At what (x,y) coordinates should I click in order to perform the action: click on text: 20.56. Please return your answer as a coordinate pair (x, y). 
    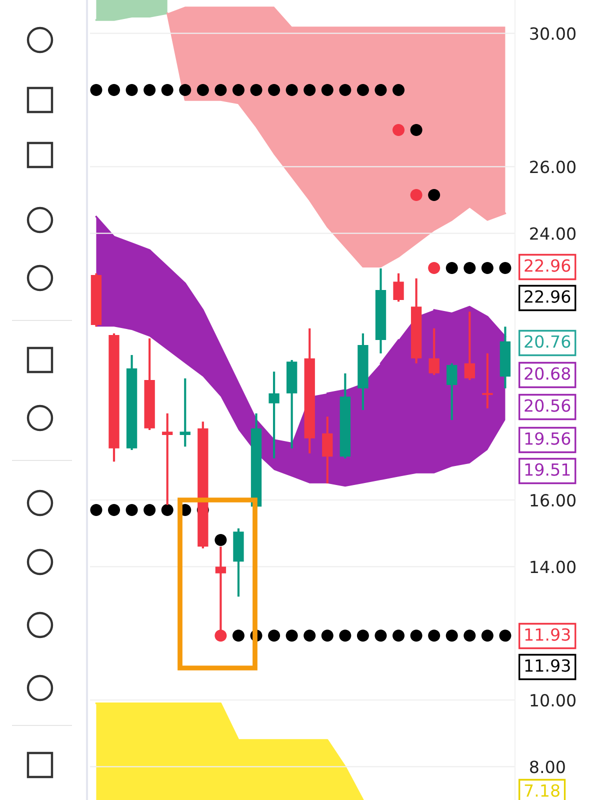
    Looking at the image, I should click on (547, 405).